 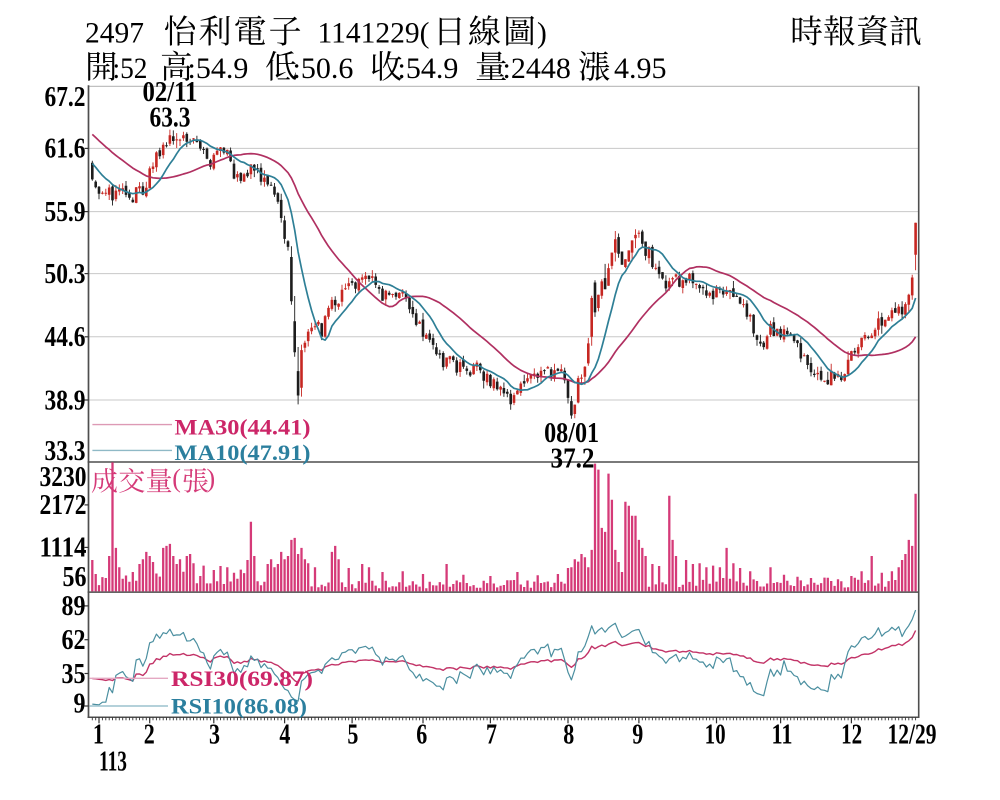 I want to click on svg-text: 63.3, so click(x=170, y=118).